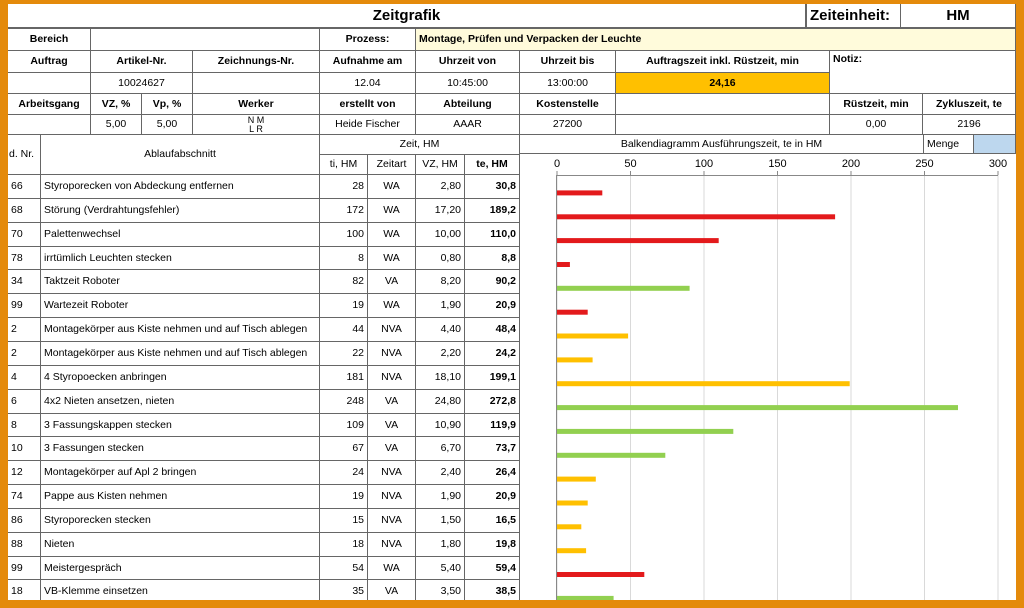 This screenshot has height=608, width=1024. I want to click on row-ablauf: Taktzeit Roboter, so click(180, 282).